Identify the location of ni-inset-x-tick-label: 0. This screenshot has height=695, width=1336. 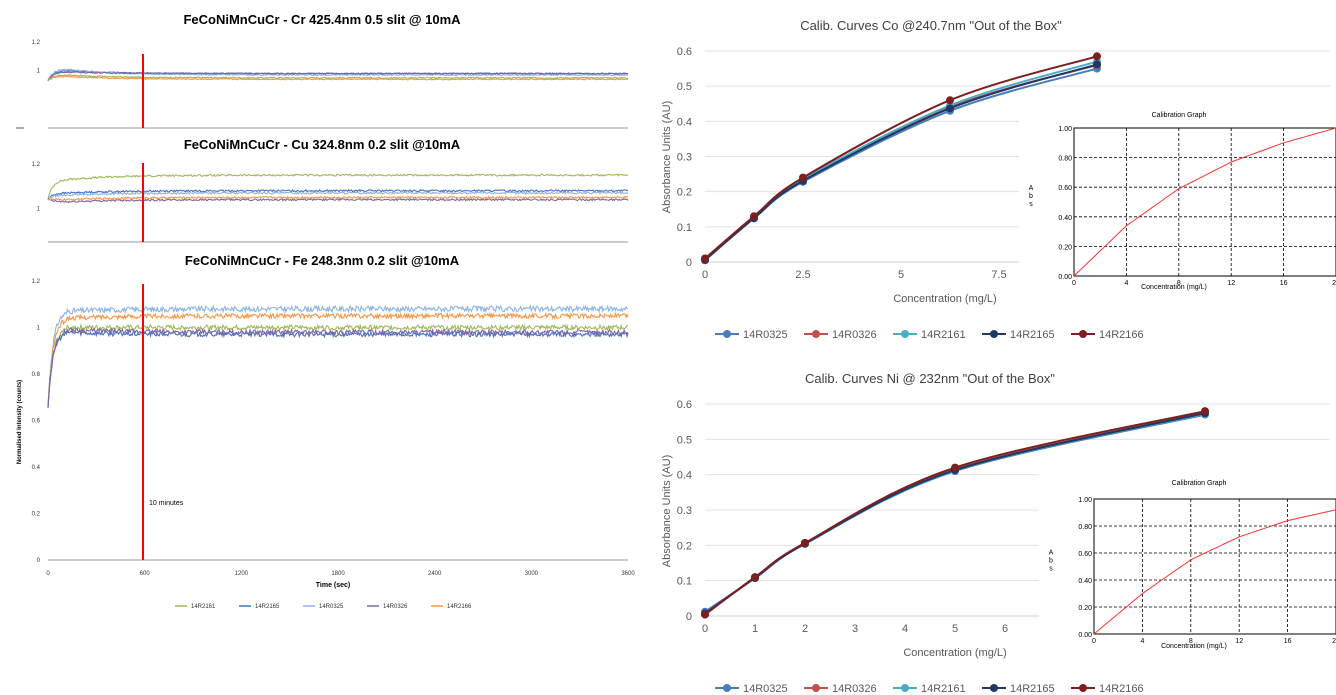
(1094, 641).